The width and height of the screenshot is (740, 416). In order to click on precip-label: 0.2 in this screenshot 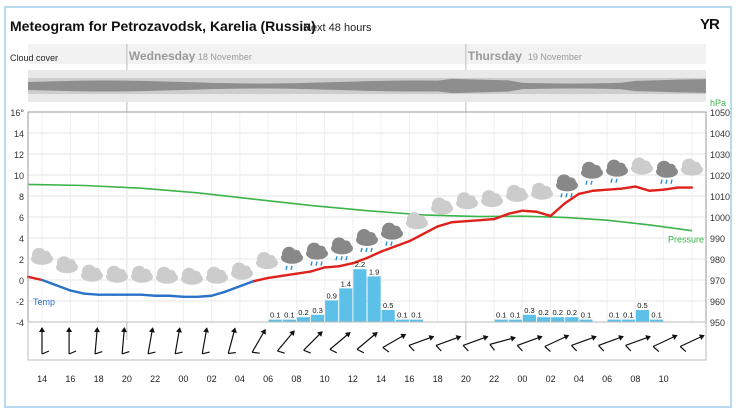, I will do `click(303, 312)`.